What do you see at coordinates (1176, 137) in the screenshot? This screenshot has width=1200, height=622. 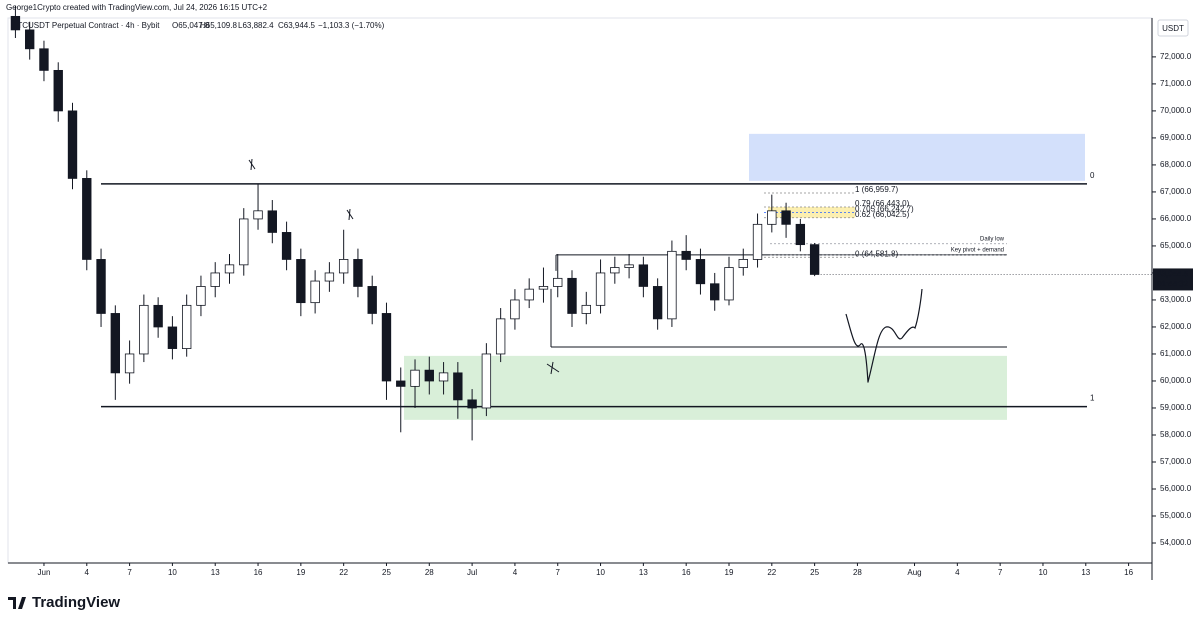 I see `y-tick-label: 69,000.0` at bounding box center [1176, 137].